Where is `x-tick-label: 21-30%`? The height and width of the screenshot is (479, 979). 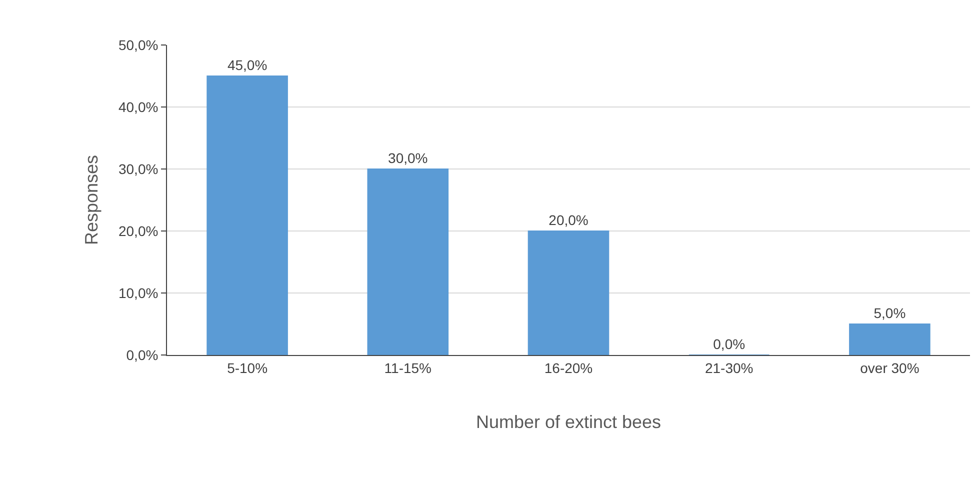 x-tick-label: 21-30% is located at coordinates (729, 368).